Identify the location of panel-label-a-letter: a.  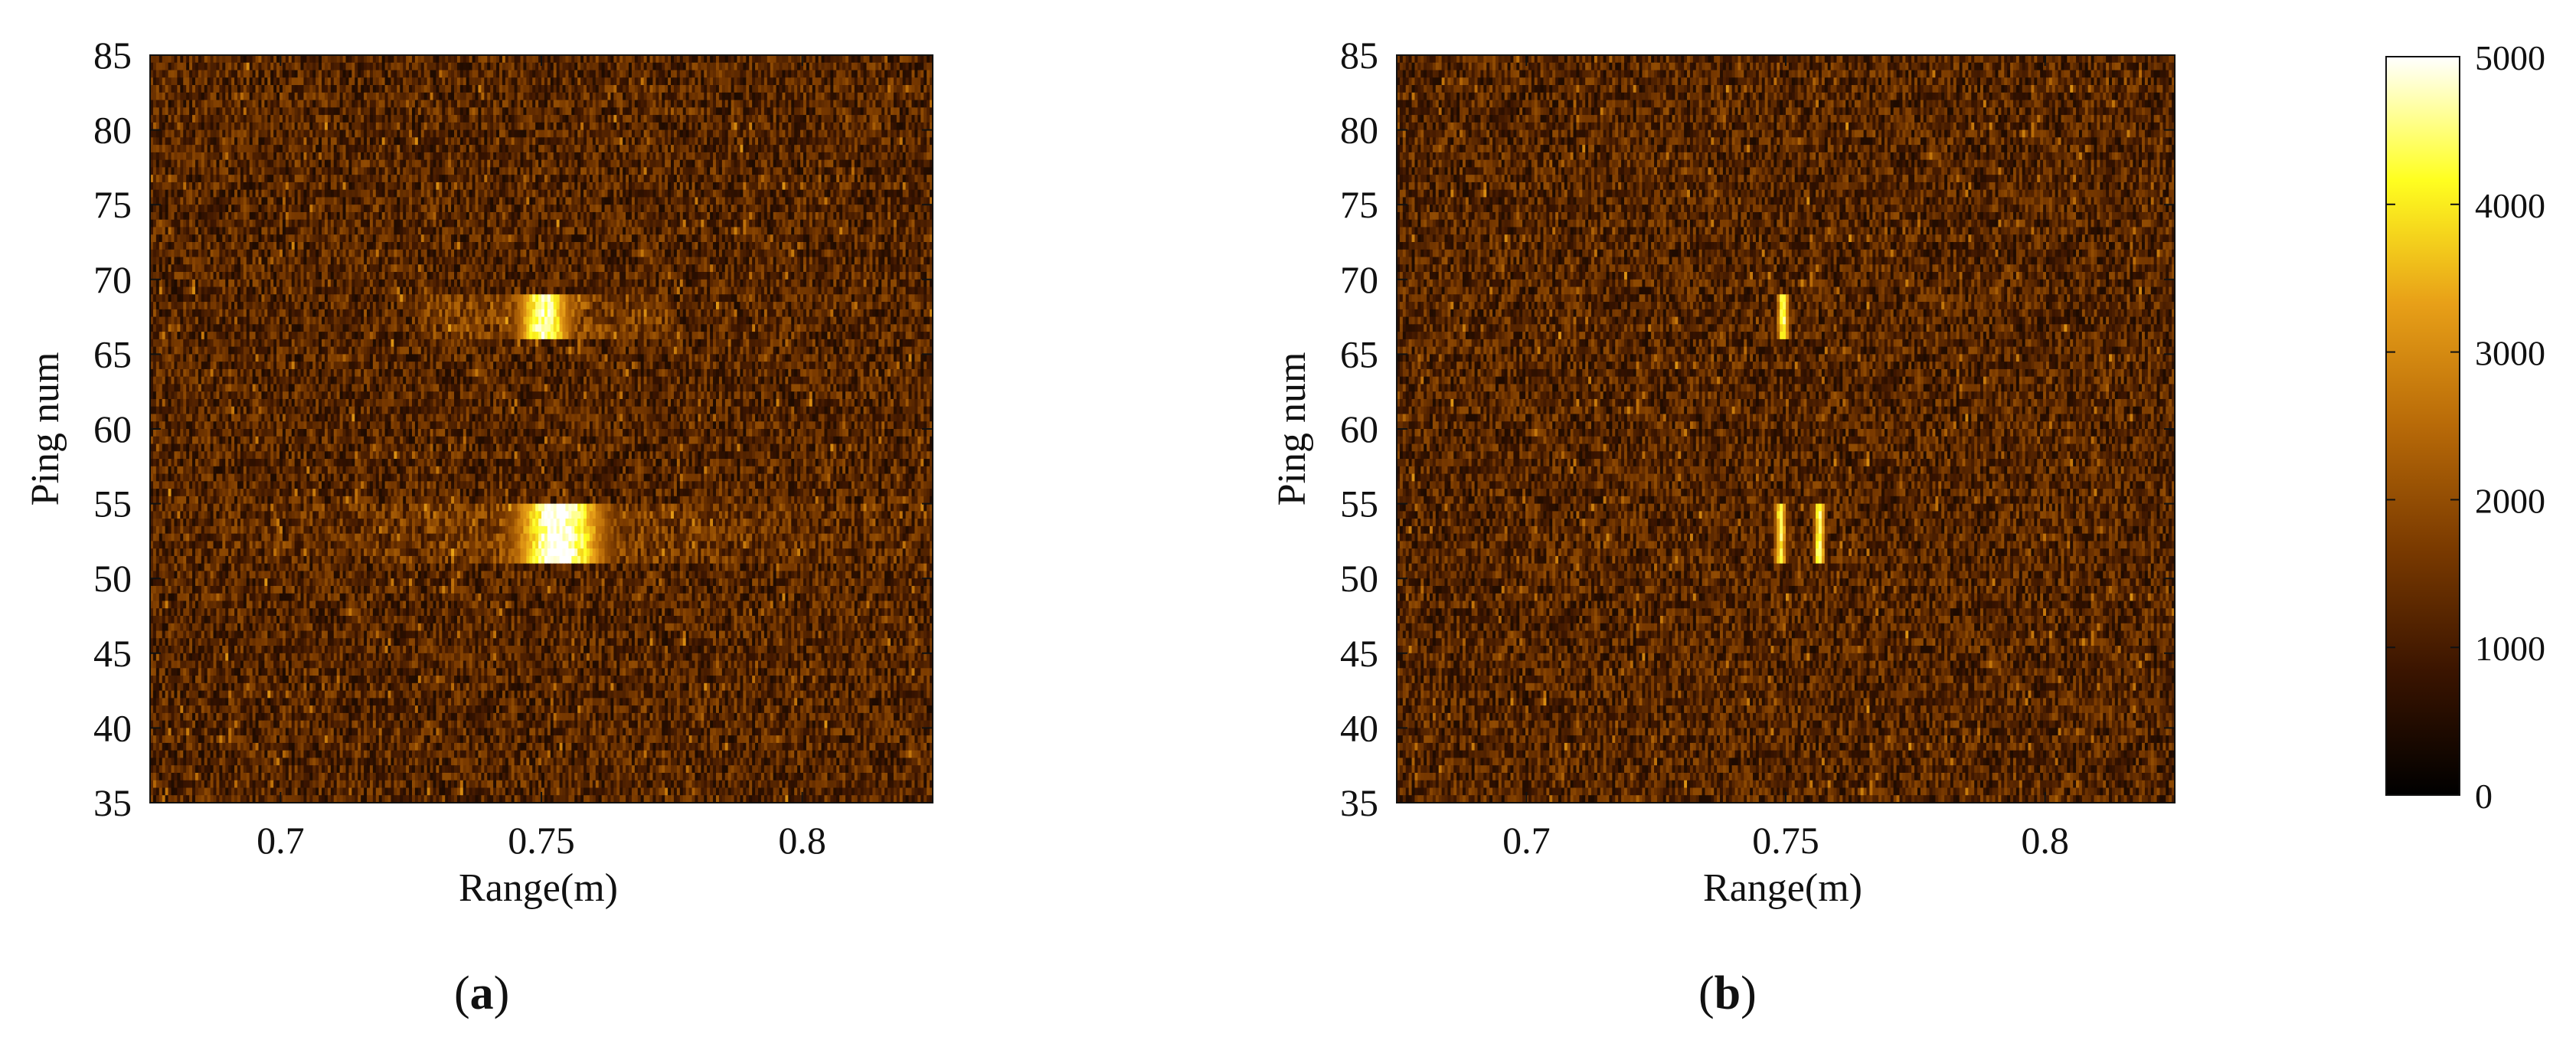
(482, 993).